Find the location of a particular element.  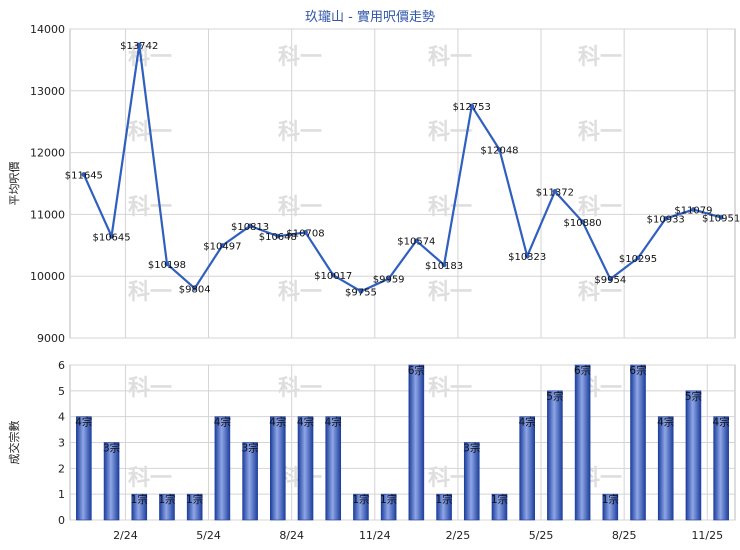

price-data-label: $13742 is located at coordinates (139, 46).